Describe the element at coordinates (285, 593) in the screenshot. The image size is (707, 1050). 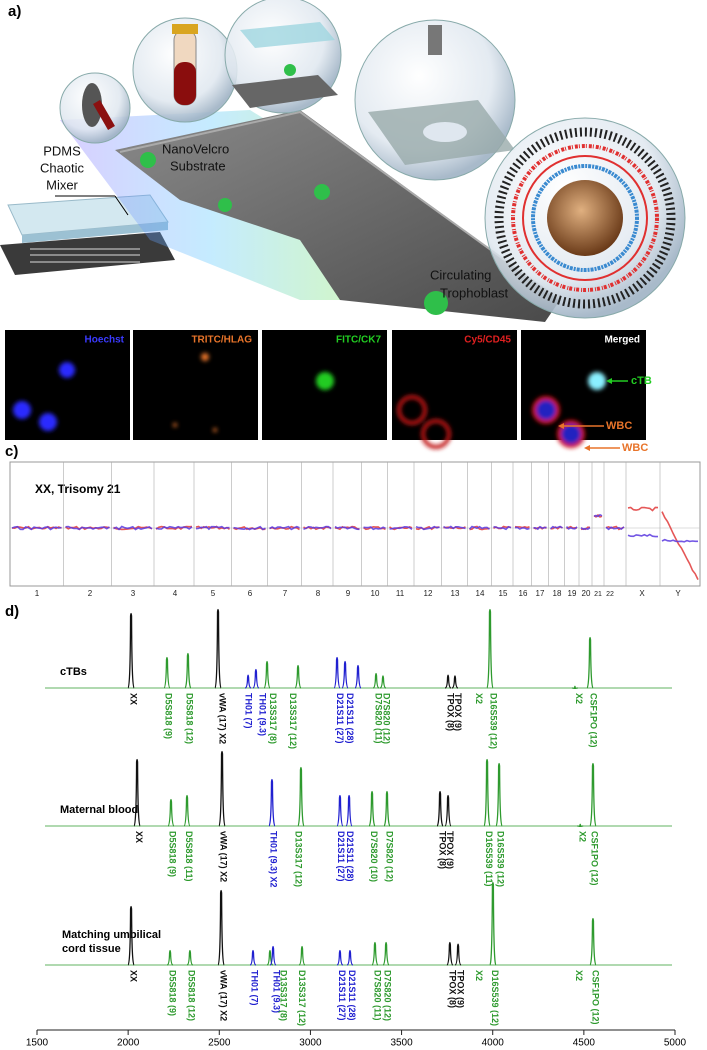
I see `chromosome-label: 7` at that location.